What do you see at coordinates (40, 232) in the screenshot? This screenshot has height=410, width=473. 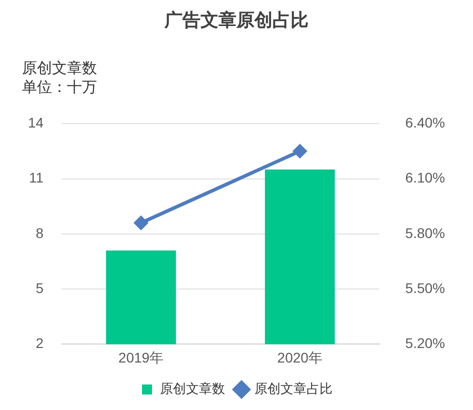 I see `y-tick-label: 8` at bounding box center [40, 232].